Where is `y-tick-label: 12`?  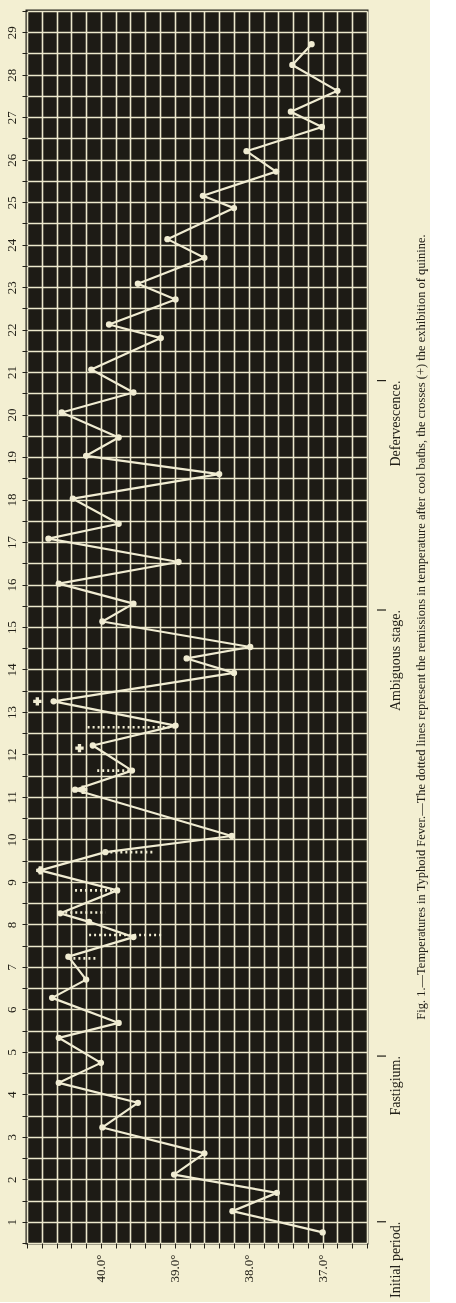 y-tick-label: 12 is located at coordinates (11, 755).